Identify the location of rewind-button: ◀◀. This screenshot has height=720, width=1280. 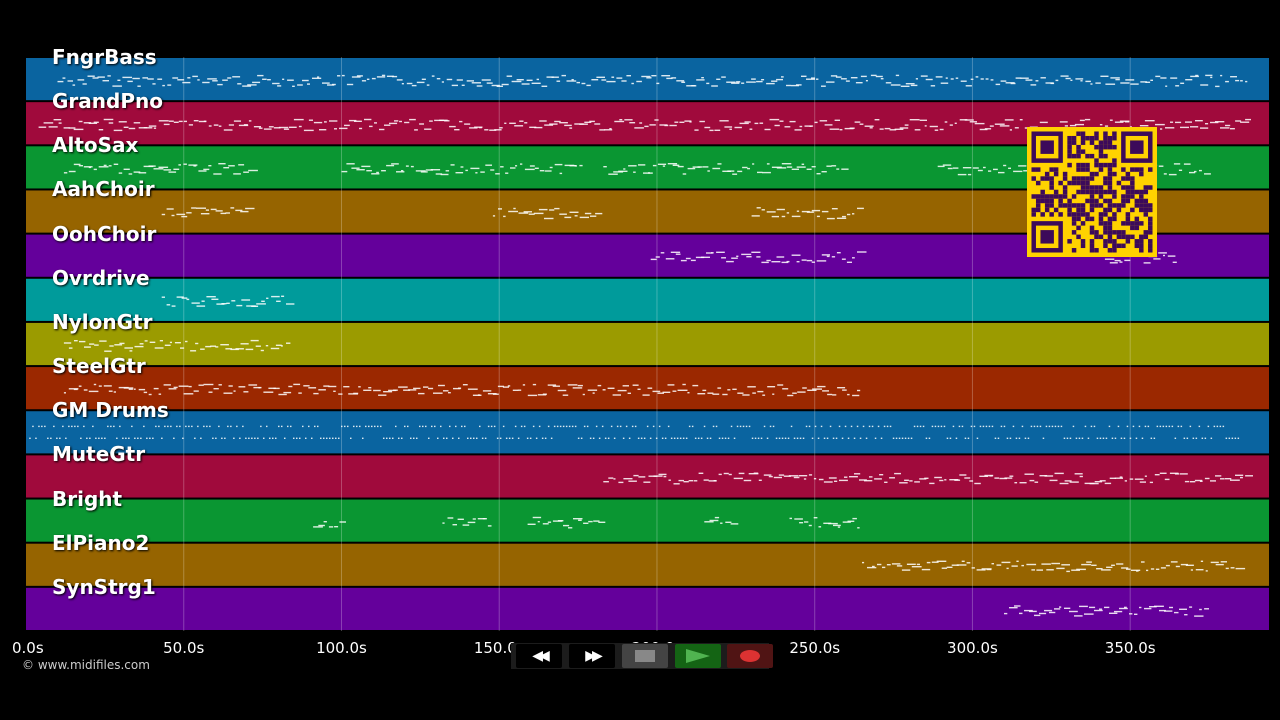
(539, 656).